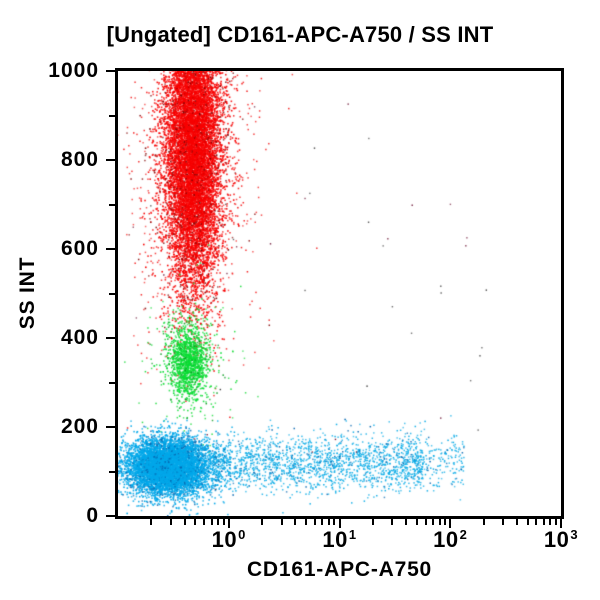 This screenshot has width=600, height=600. What do you see at coordinates (300, 34) in the screenshot?
I see `chart-title: [Ungated] CD161-APC-A750 / SS INT` at bounding box center [300, 34].